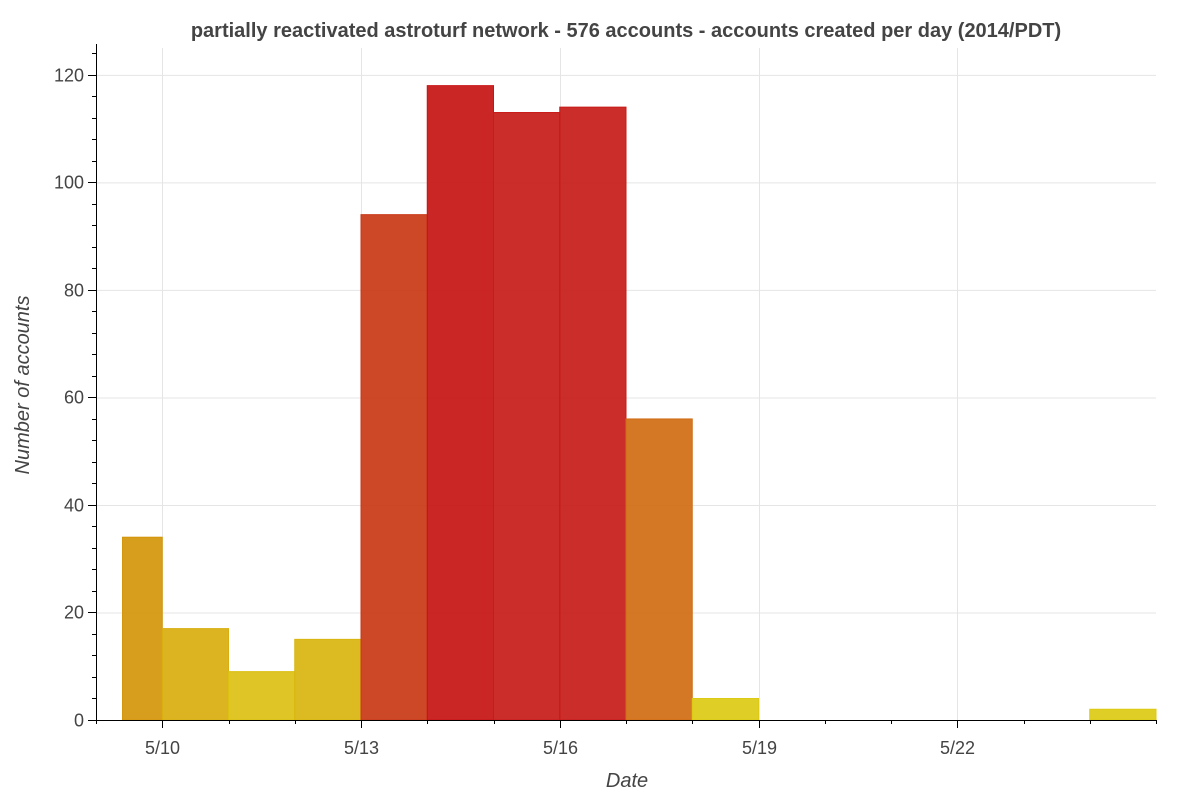 Image resolution: width=1200 pixels, height=800 pixels. I want to click on x-tick-label: 5/13, so click(361, 748).